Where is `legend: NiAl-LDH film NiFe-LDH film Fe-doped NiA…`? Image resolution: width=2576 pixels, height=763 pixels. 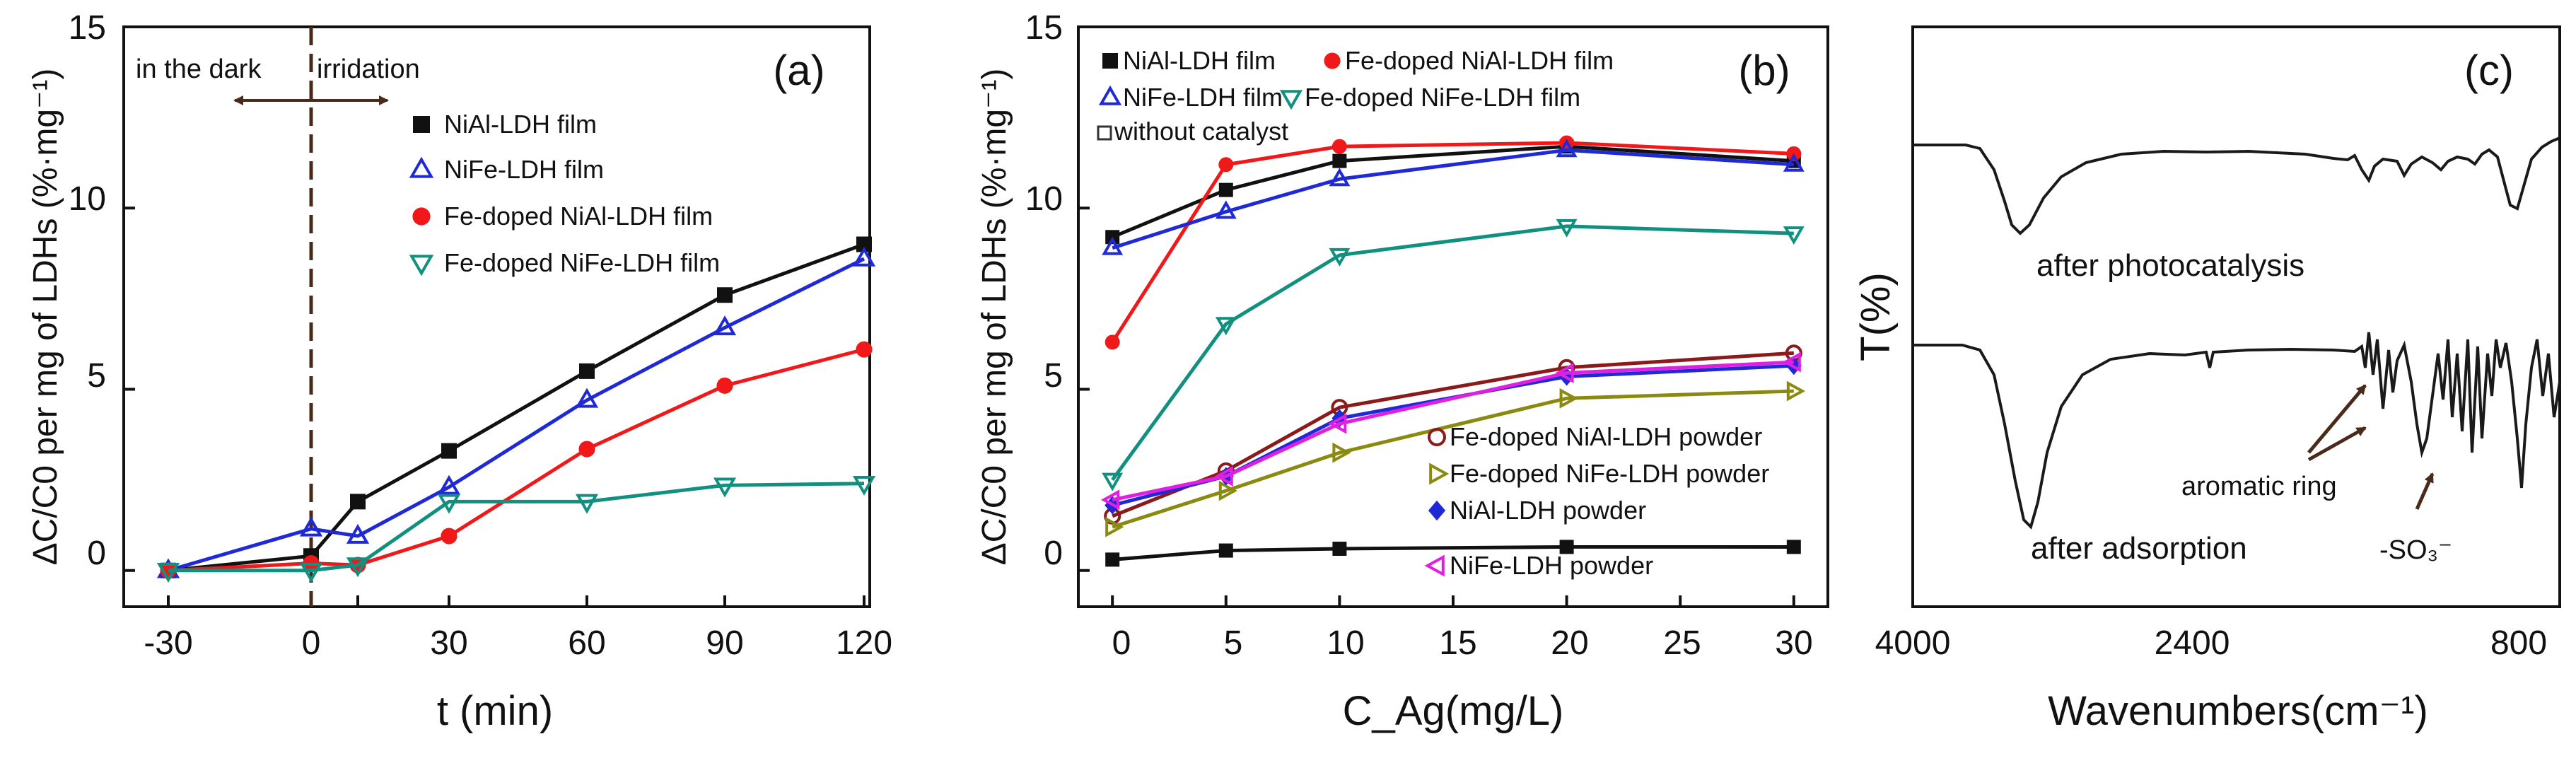 legend: NiAl-LDH film NiFe-LDH film Fe-doped NiA… is located at coordinates (564, 193).